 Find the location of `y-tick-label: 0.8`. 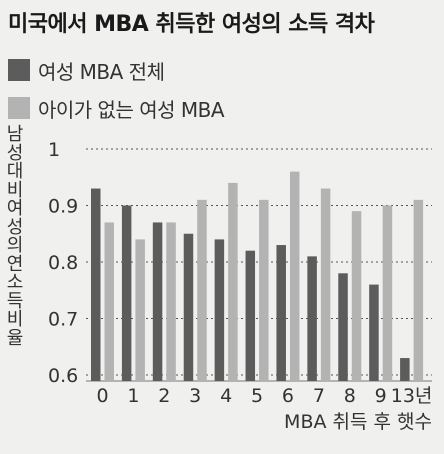

y-tick-label: 0.8 is located at coordinates (63, 263).